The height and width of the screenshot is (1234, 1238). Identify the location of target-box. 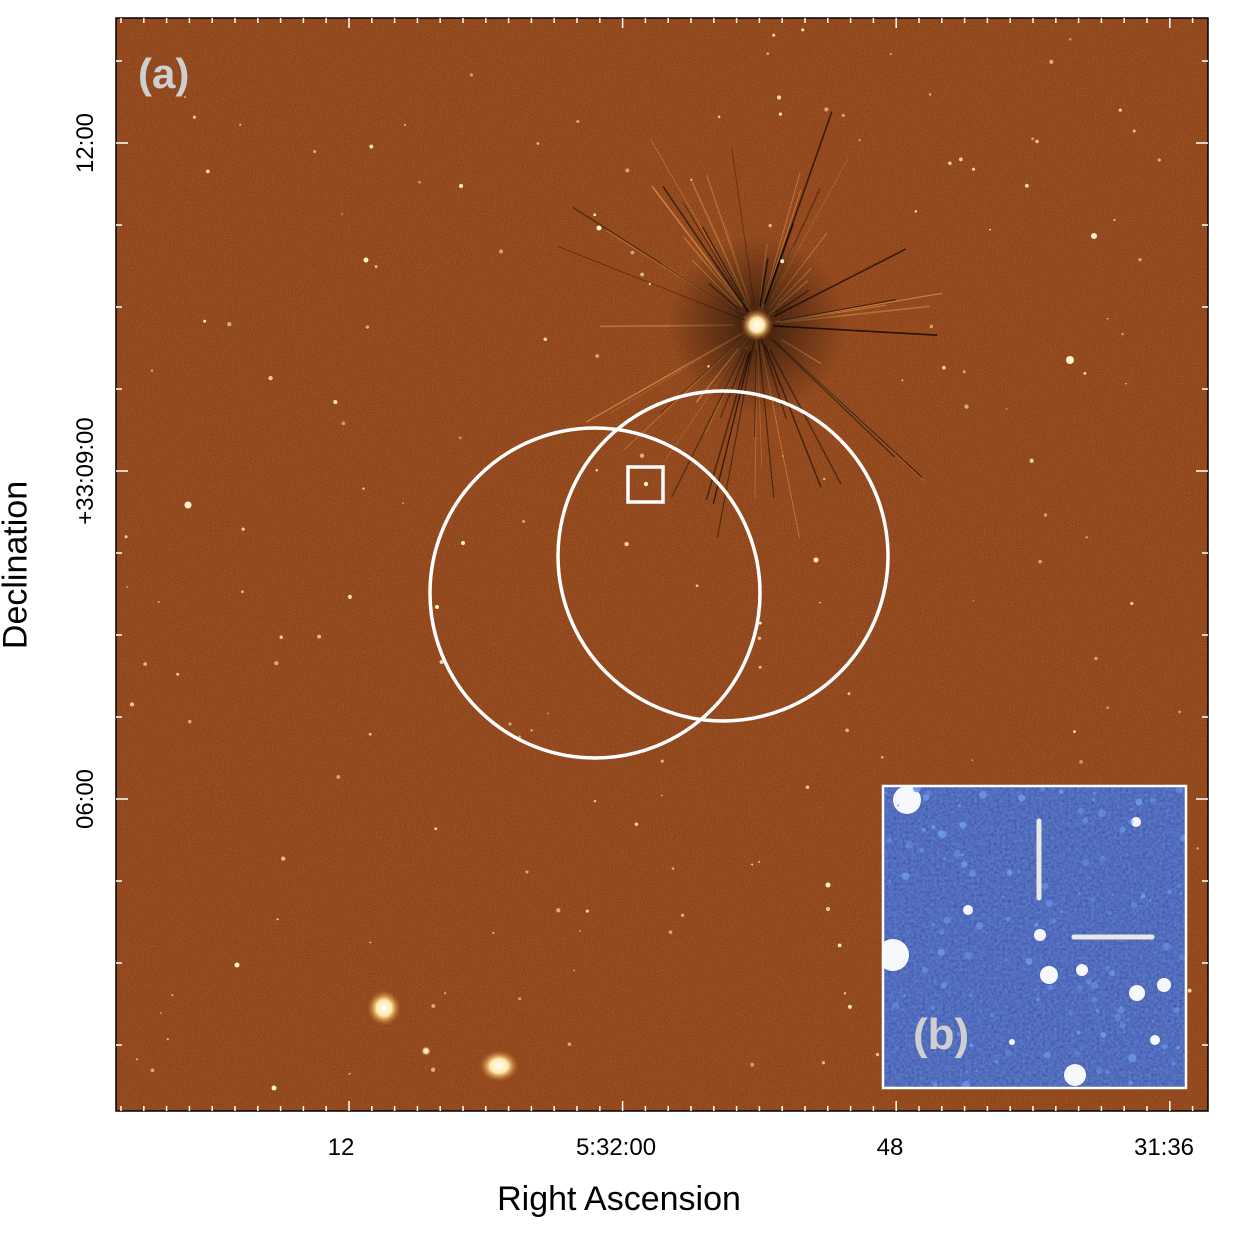
(645, 484).